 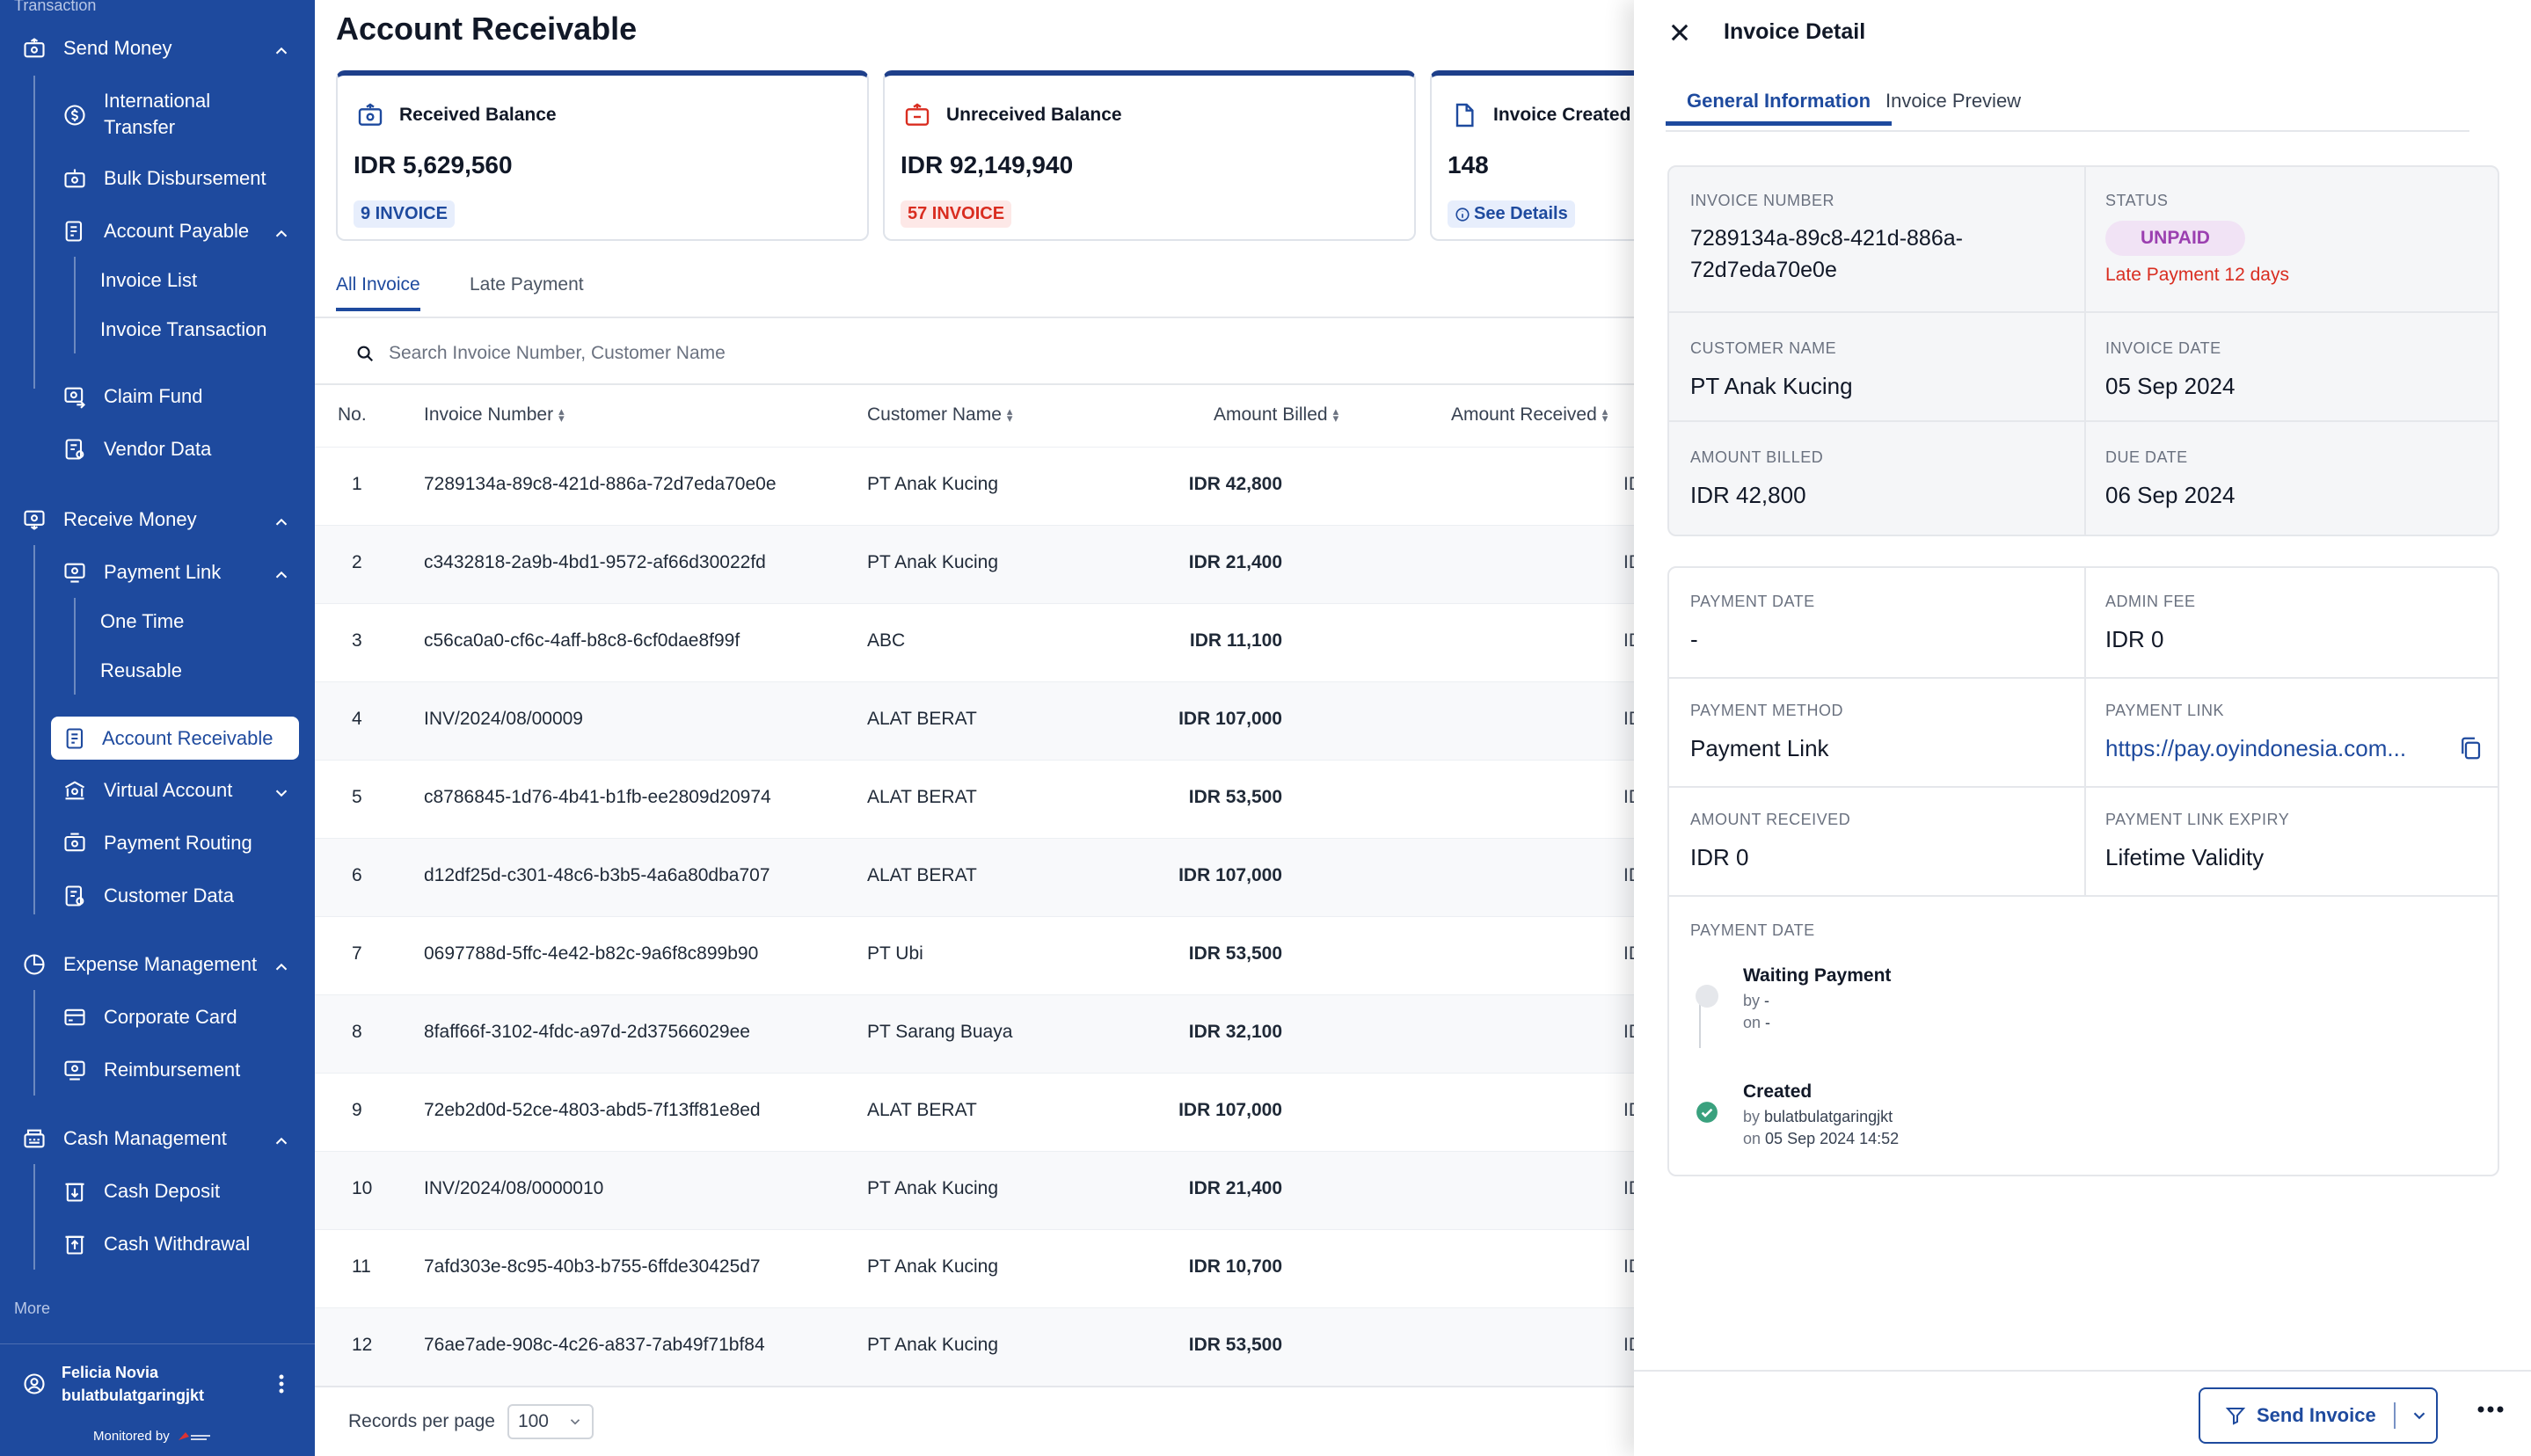 I want to click on row-number: 12, so click(x=362, y=1345).